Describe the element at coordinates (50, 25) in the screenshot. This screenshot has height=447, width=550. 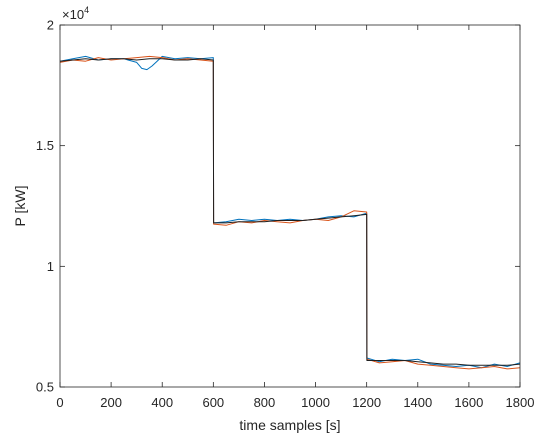
I see `y-tick-label-3: 2` at that location.